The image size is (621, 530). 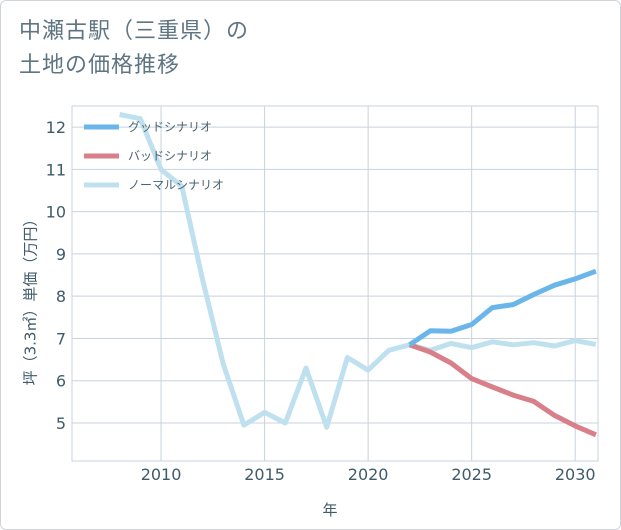 What do you see at coordinates (31, 299) in the screenshot?
I see `y-axis-title: 坪（3.3㎡）単価（万円）` at bounding box center [31, 299].